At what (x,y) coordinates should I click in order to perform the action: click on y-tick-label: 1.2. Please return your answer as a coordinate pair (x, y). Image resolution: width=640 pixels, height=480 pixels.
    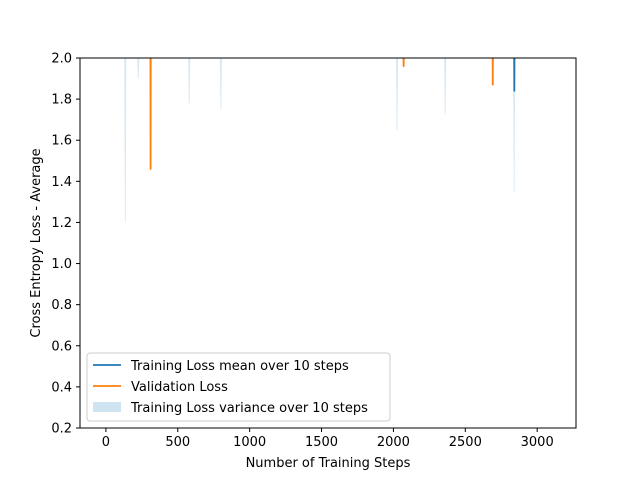
    Looking at the image, I should click on (61, 223).